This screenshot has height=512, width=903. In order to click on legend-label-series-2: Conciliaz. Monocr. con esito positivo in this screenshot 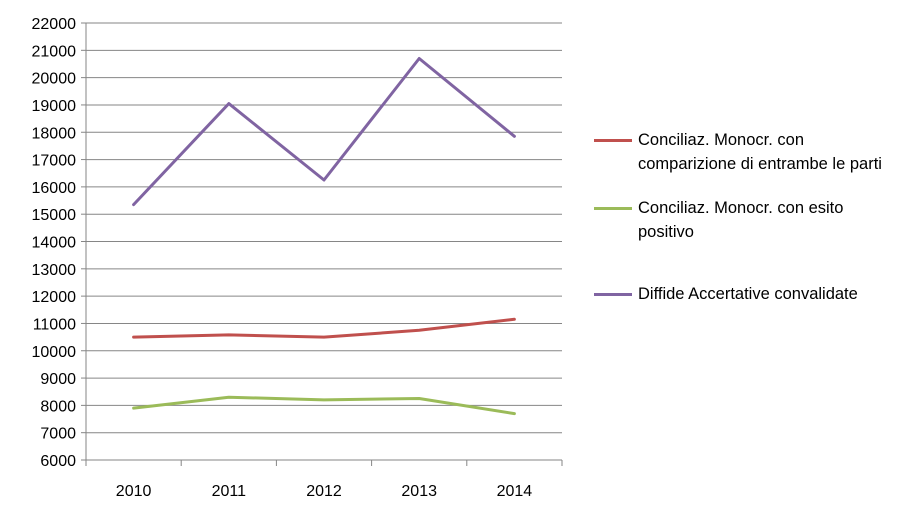, I will do `click(741, 220)`.